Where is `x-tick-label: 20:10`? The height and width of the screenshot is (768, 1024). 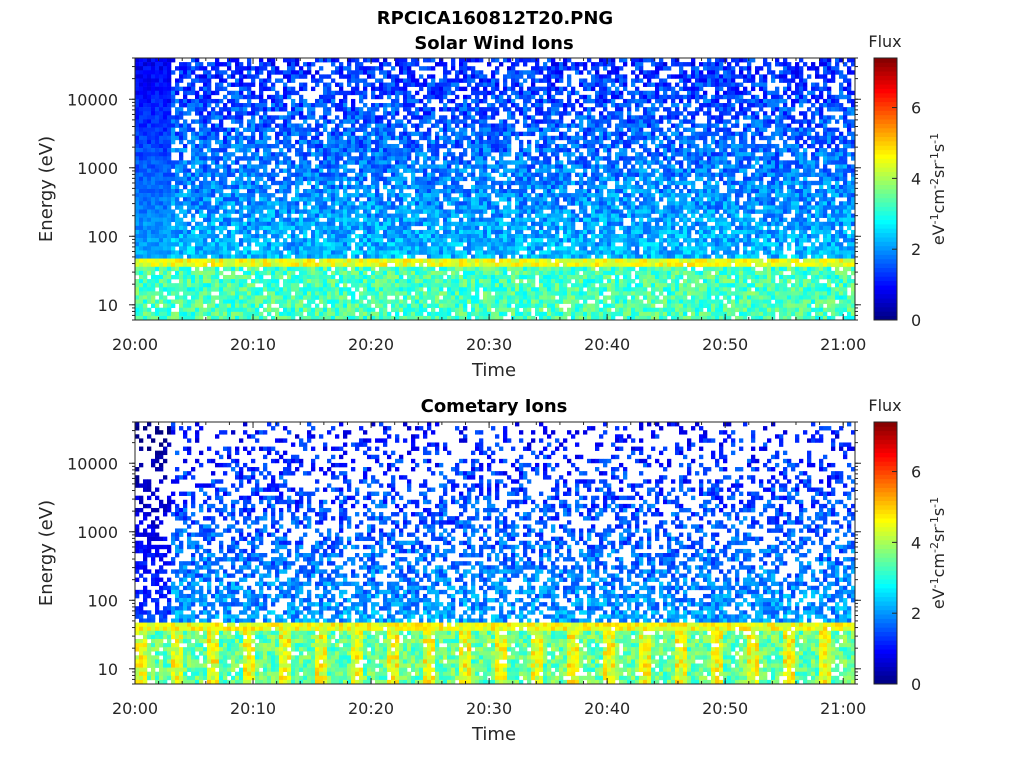
x-tick-label: 20:10 is located at coordinates (253, 344).